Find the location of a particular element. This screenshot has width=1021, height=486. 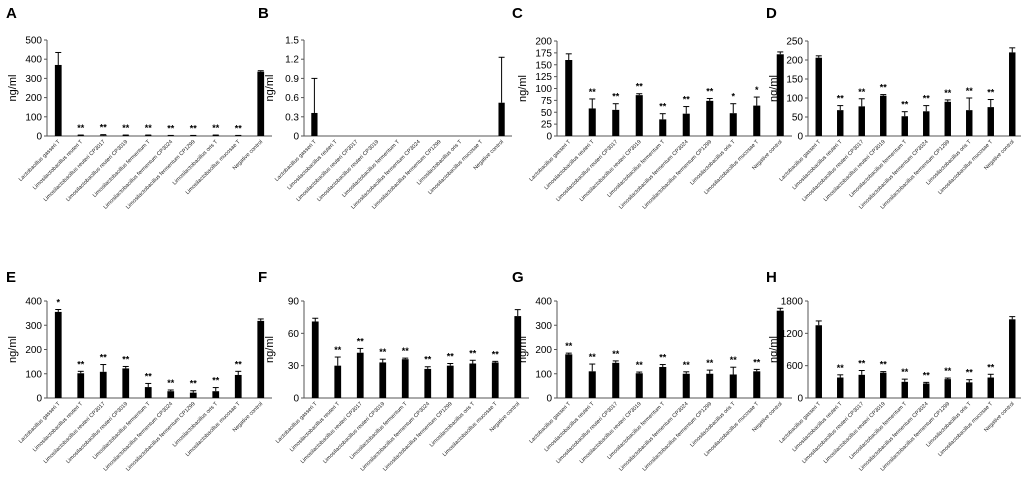

y-tick-label: 0.3 is located at coordinates (292, 117).